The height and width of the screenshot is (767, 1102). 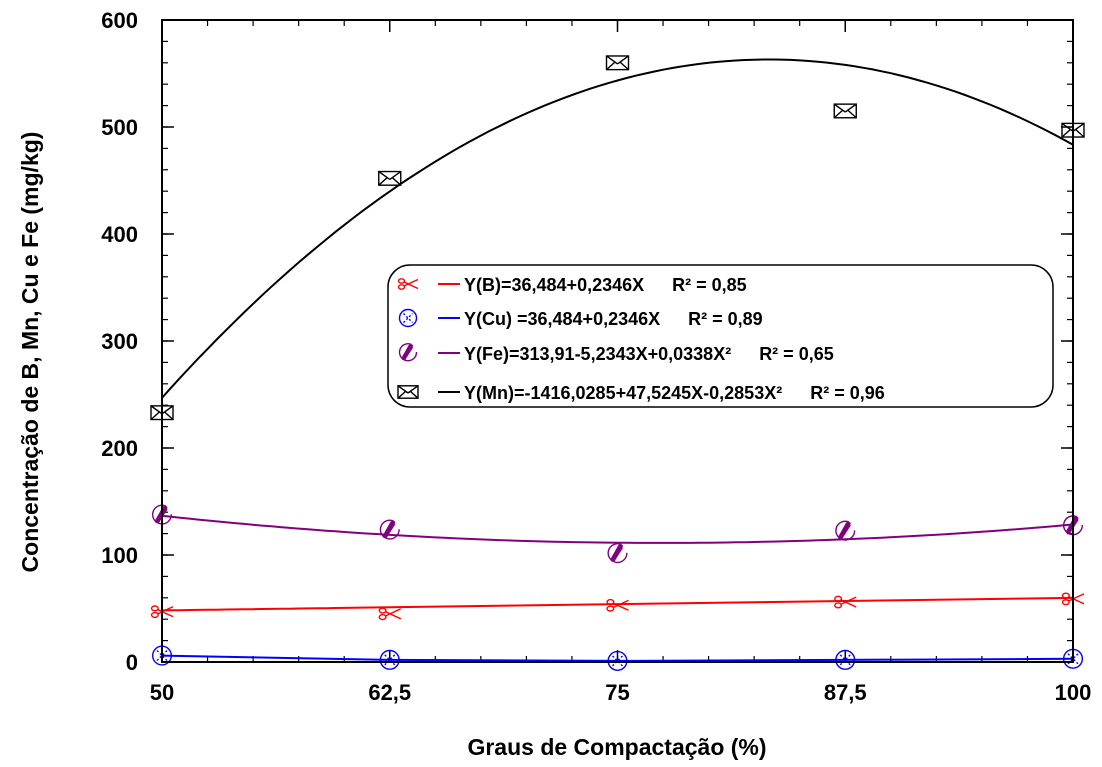 What do you see at coordinates (162, 692) in the screenshot?
I see `x-tick-label: 50` at bounding box center [162, 692].